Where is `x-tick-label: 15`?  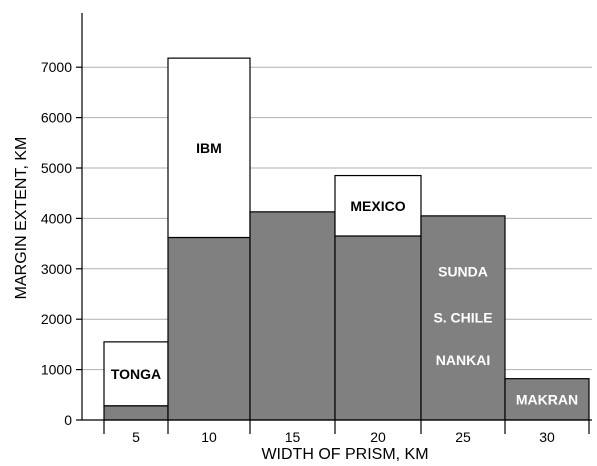 x-tick-label: 15 is located at coordinates (293, 437).